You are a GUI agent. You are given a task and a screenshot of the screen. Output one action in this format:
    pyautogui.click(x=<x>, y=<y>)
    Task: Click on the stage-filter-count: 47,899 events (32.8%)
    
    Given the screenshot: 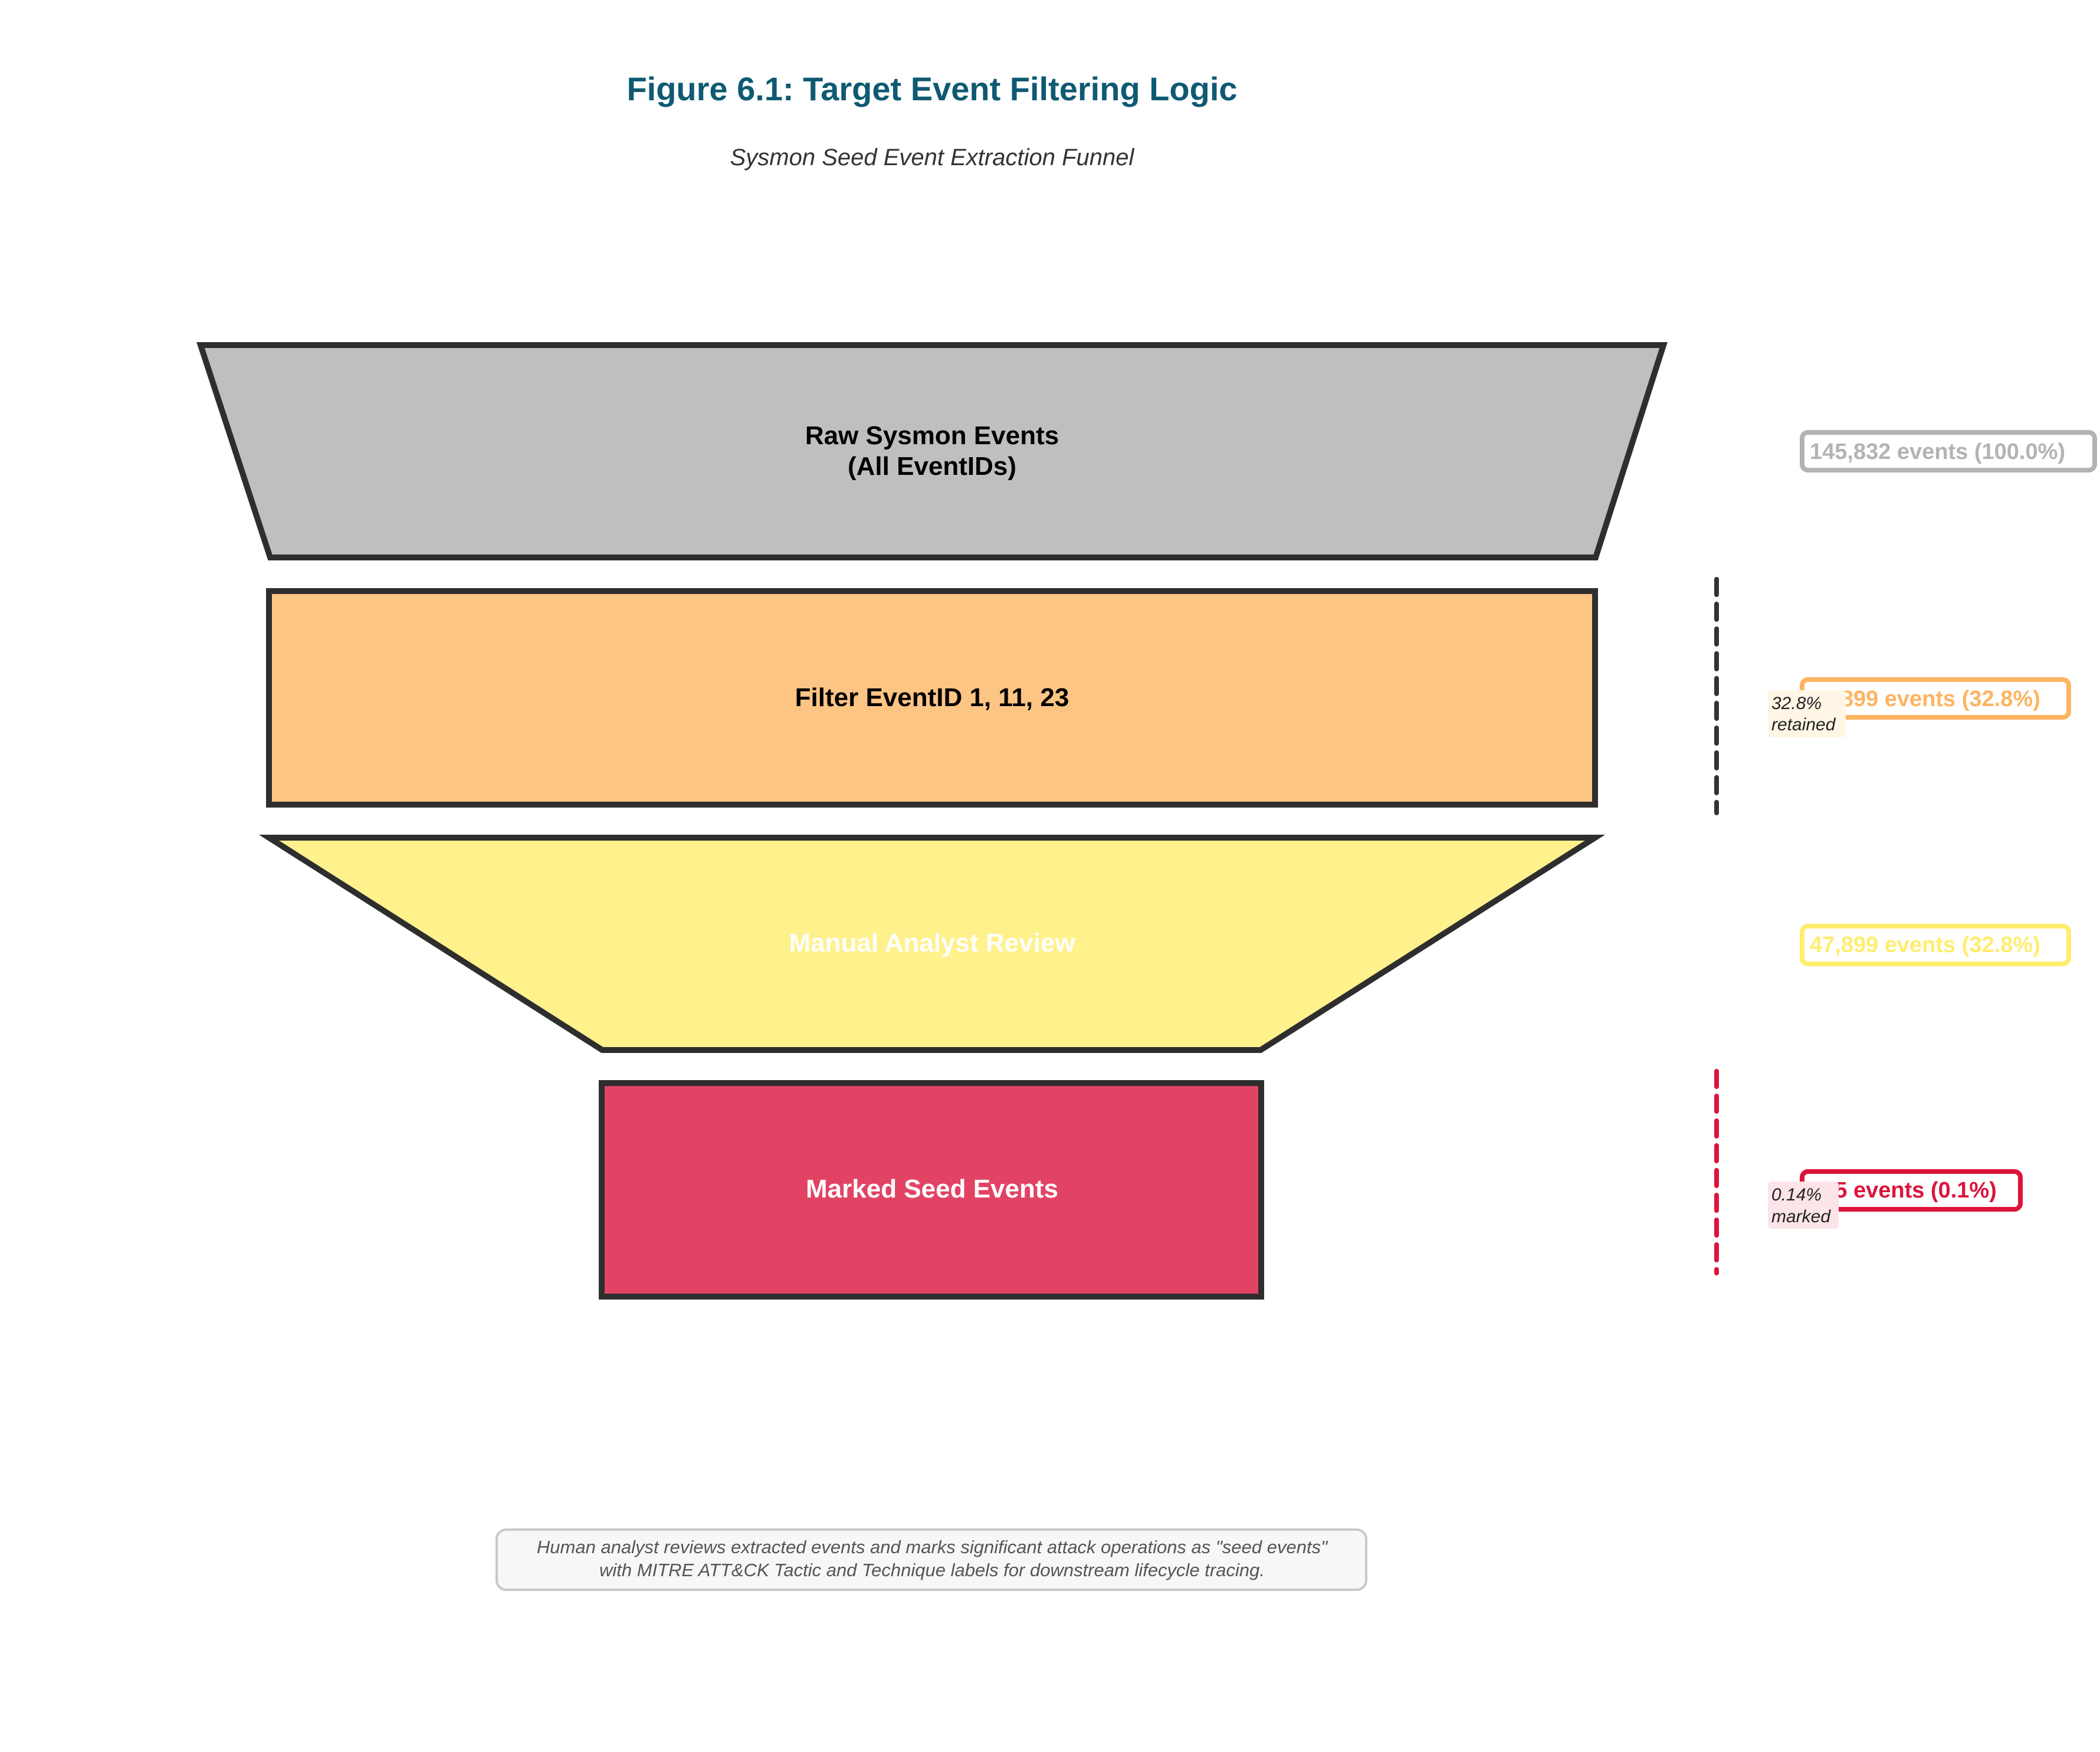 What is the action you would take?
    pyautogui.click(x=1925, y=699)
    